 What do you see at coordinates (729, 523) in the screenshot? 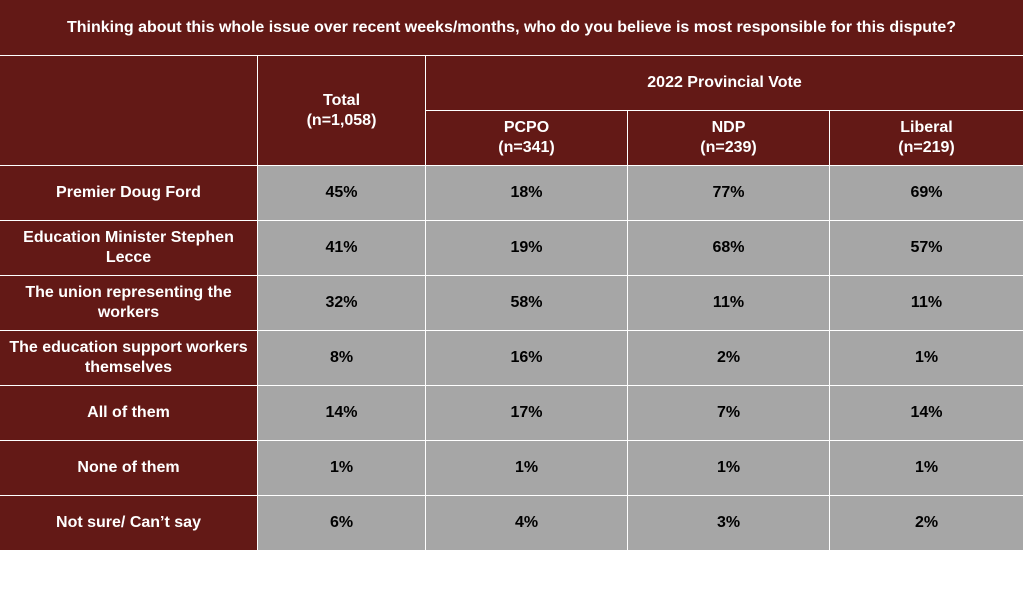
I see `value-cell: 3%` at bounding box center [729, 523].